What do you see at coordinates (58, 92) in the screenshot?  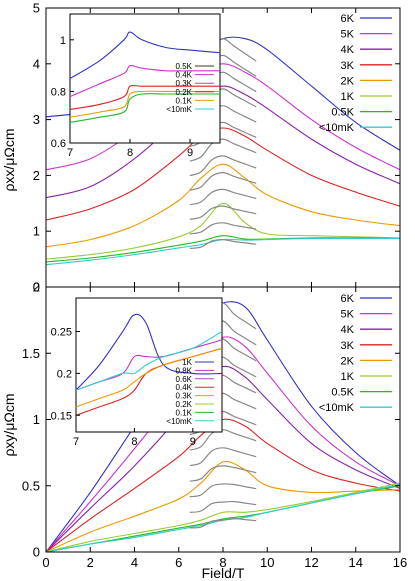 I see `inset-y-tick-label: 0.8` at bounding box center [58, 92].